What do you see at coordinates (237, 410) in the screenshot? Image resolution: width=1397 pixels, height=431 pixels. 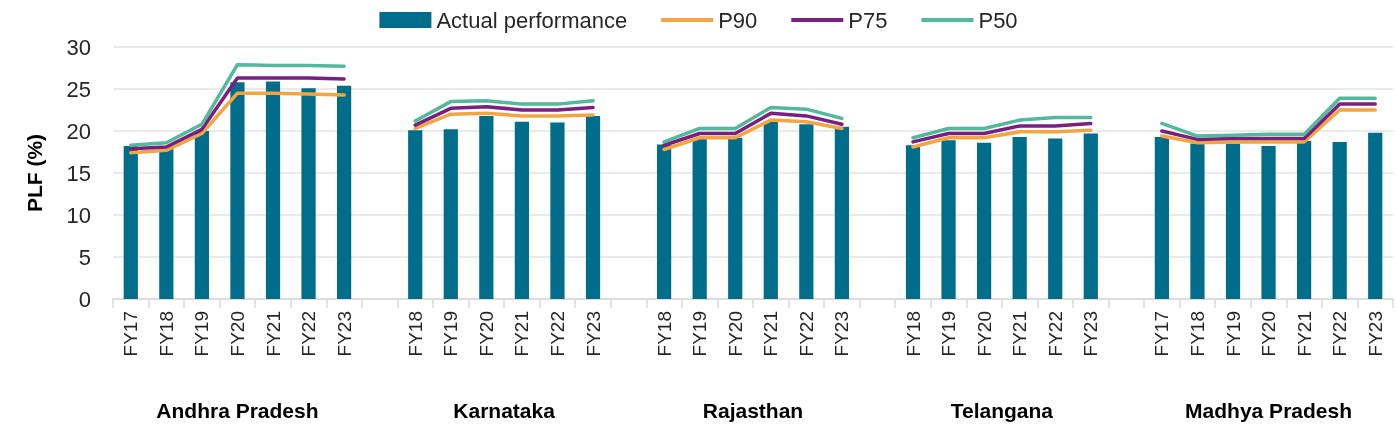 I see `text: Andhra Pradesh` at bounding box center [237, 410].